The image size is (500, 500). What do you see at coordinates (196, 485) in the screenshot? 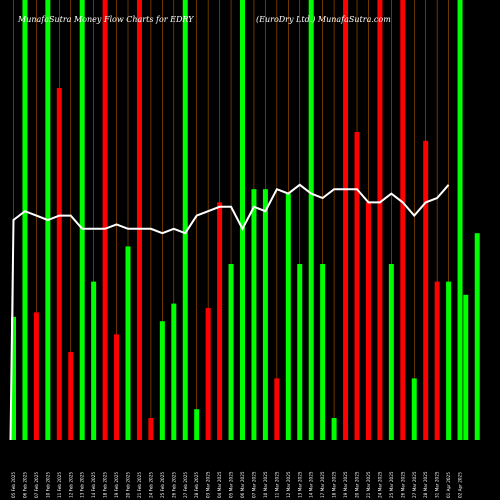
I see `x-tick-label: 28 Feb 2025` at bounding box center [196, 485].